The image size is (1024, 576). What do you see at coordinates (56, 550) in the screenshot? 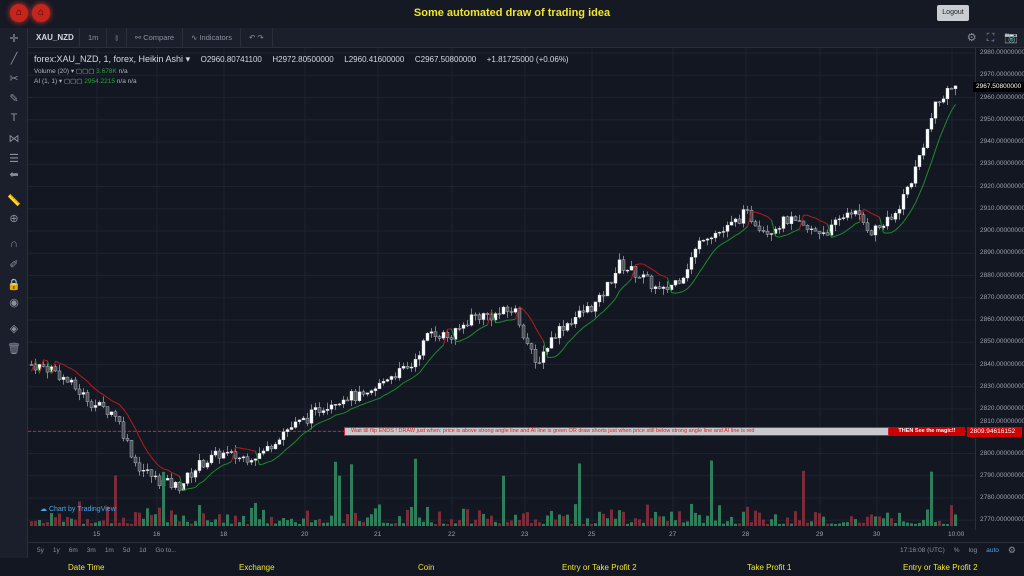
I see `range-1y: 1y` at bounding box center [56, 550].